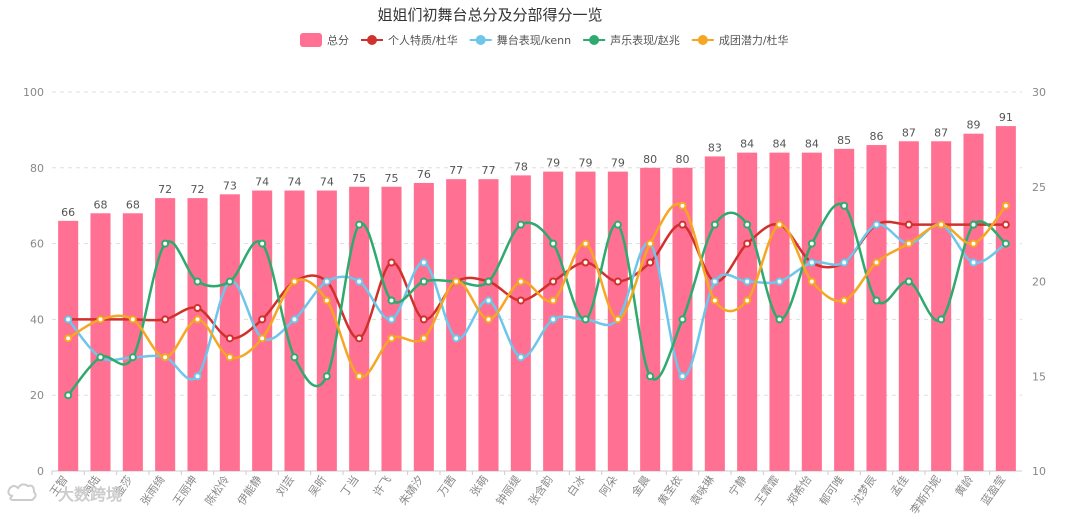 The height and width of the screenshot is (521, 1080). I want to click on legend-item: 舞台表现/kenn, so click(520, 40).